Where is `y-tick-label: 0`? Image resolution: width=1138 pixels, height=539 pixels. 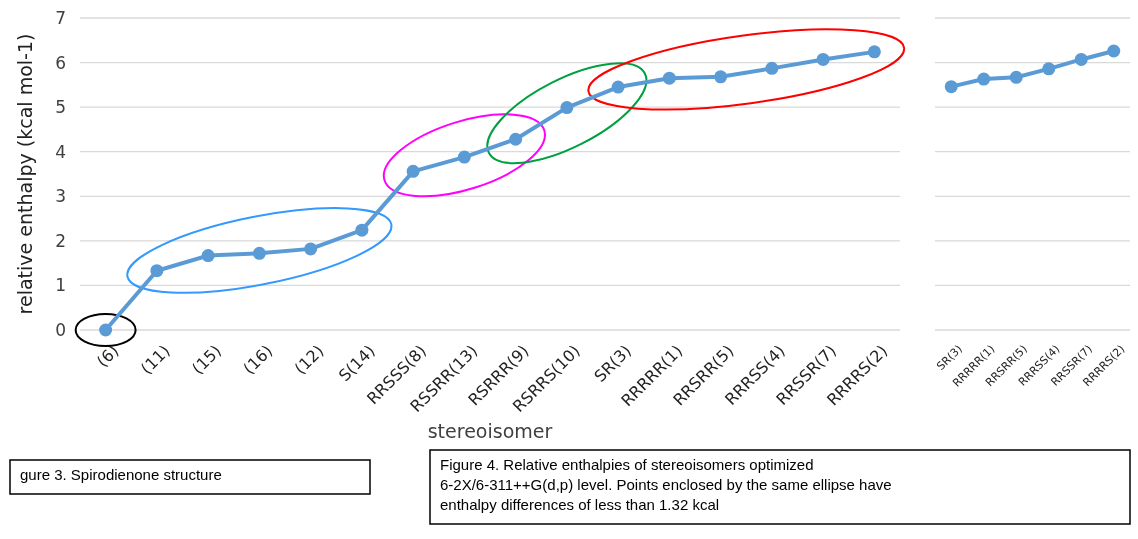 y-tick-label: 0 is located at coordinates (60, 329).